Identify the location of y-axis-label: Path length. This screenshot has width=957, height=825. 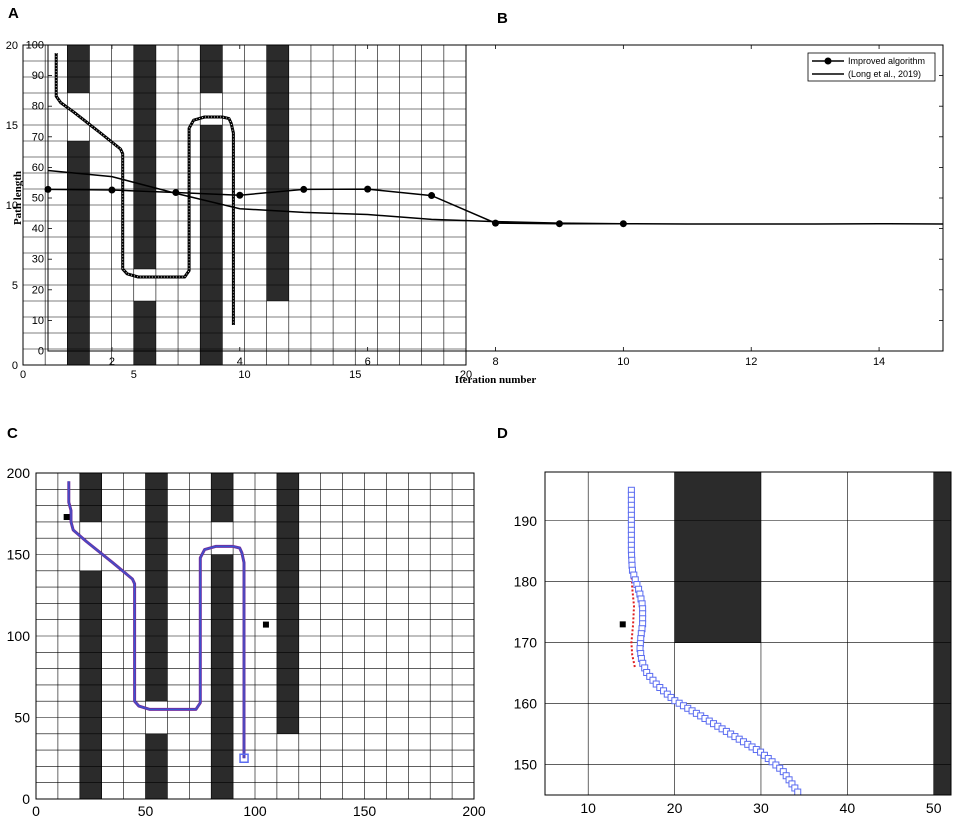
(18, 198).